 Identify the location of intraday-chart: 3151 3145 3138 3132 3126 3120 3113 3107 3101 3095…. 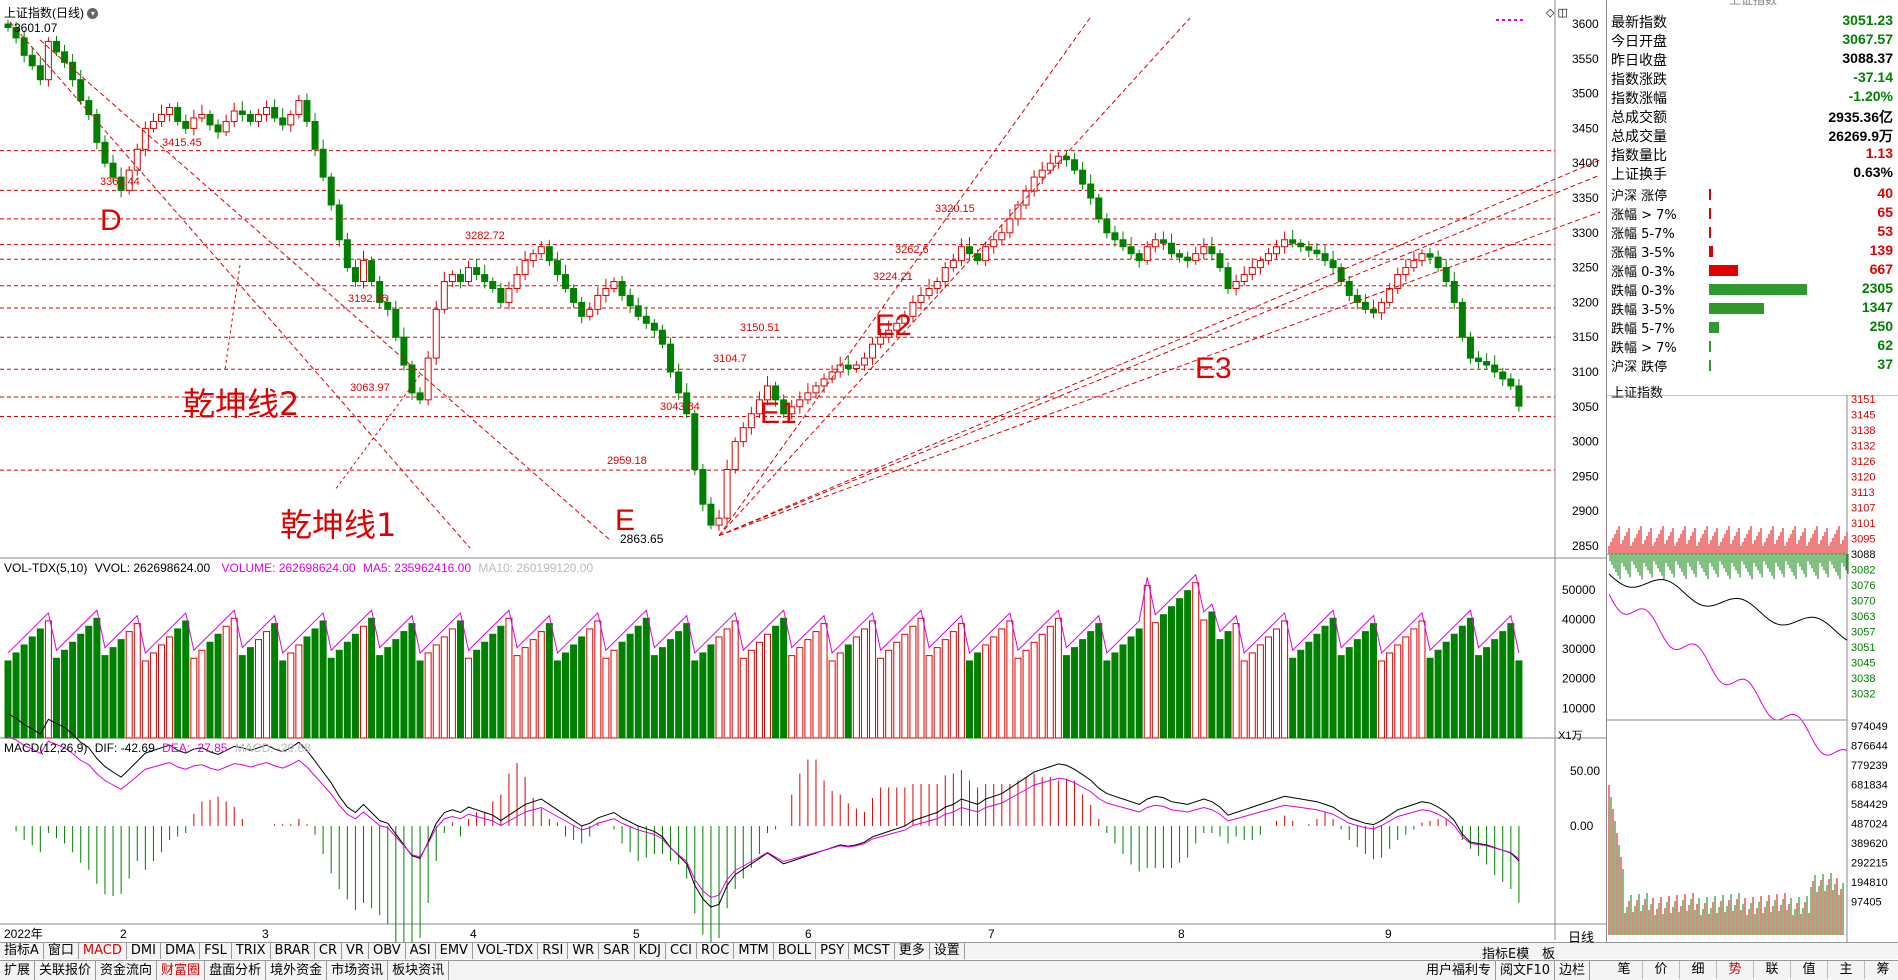
(1752, 675).